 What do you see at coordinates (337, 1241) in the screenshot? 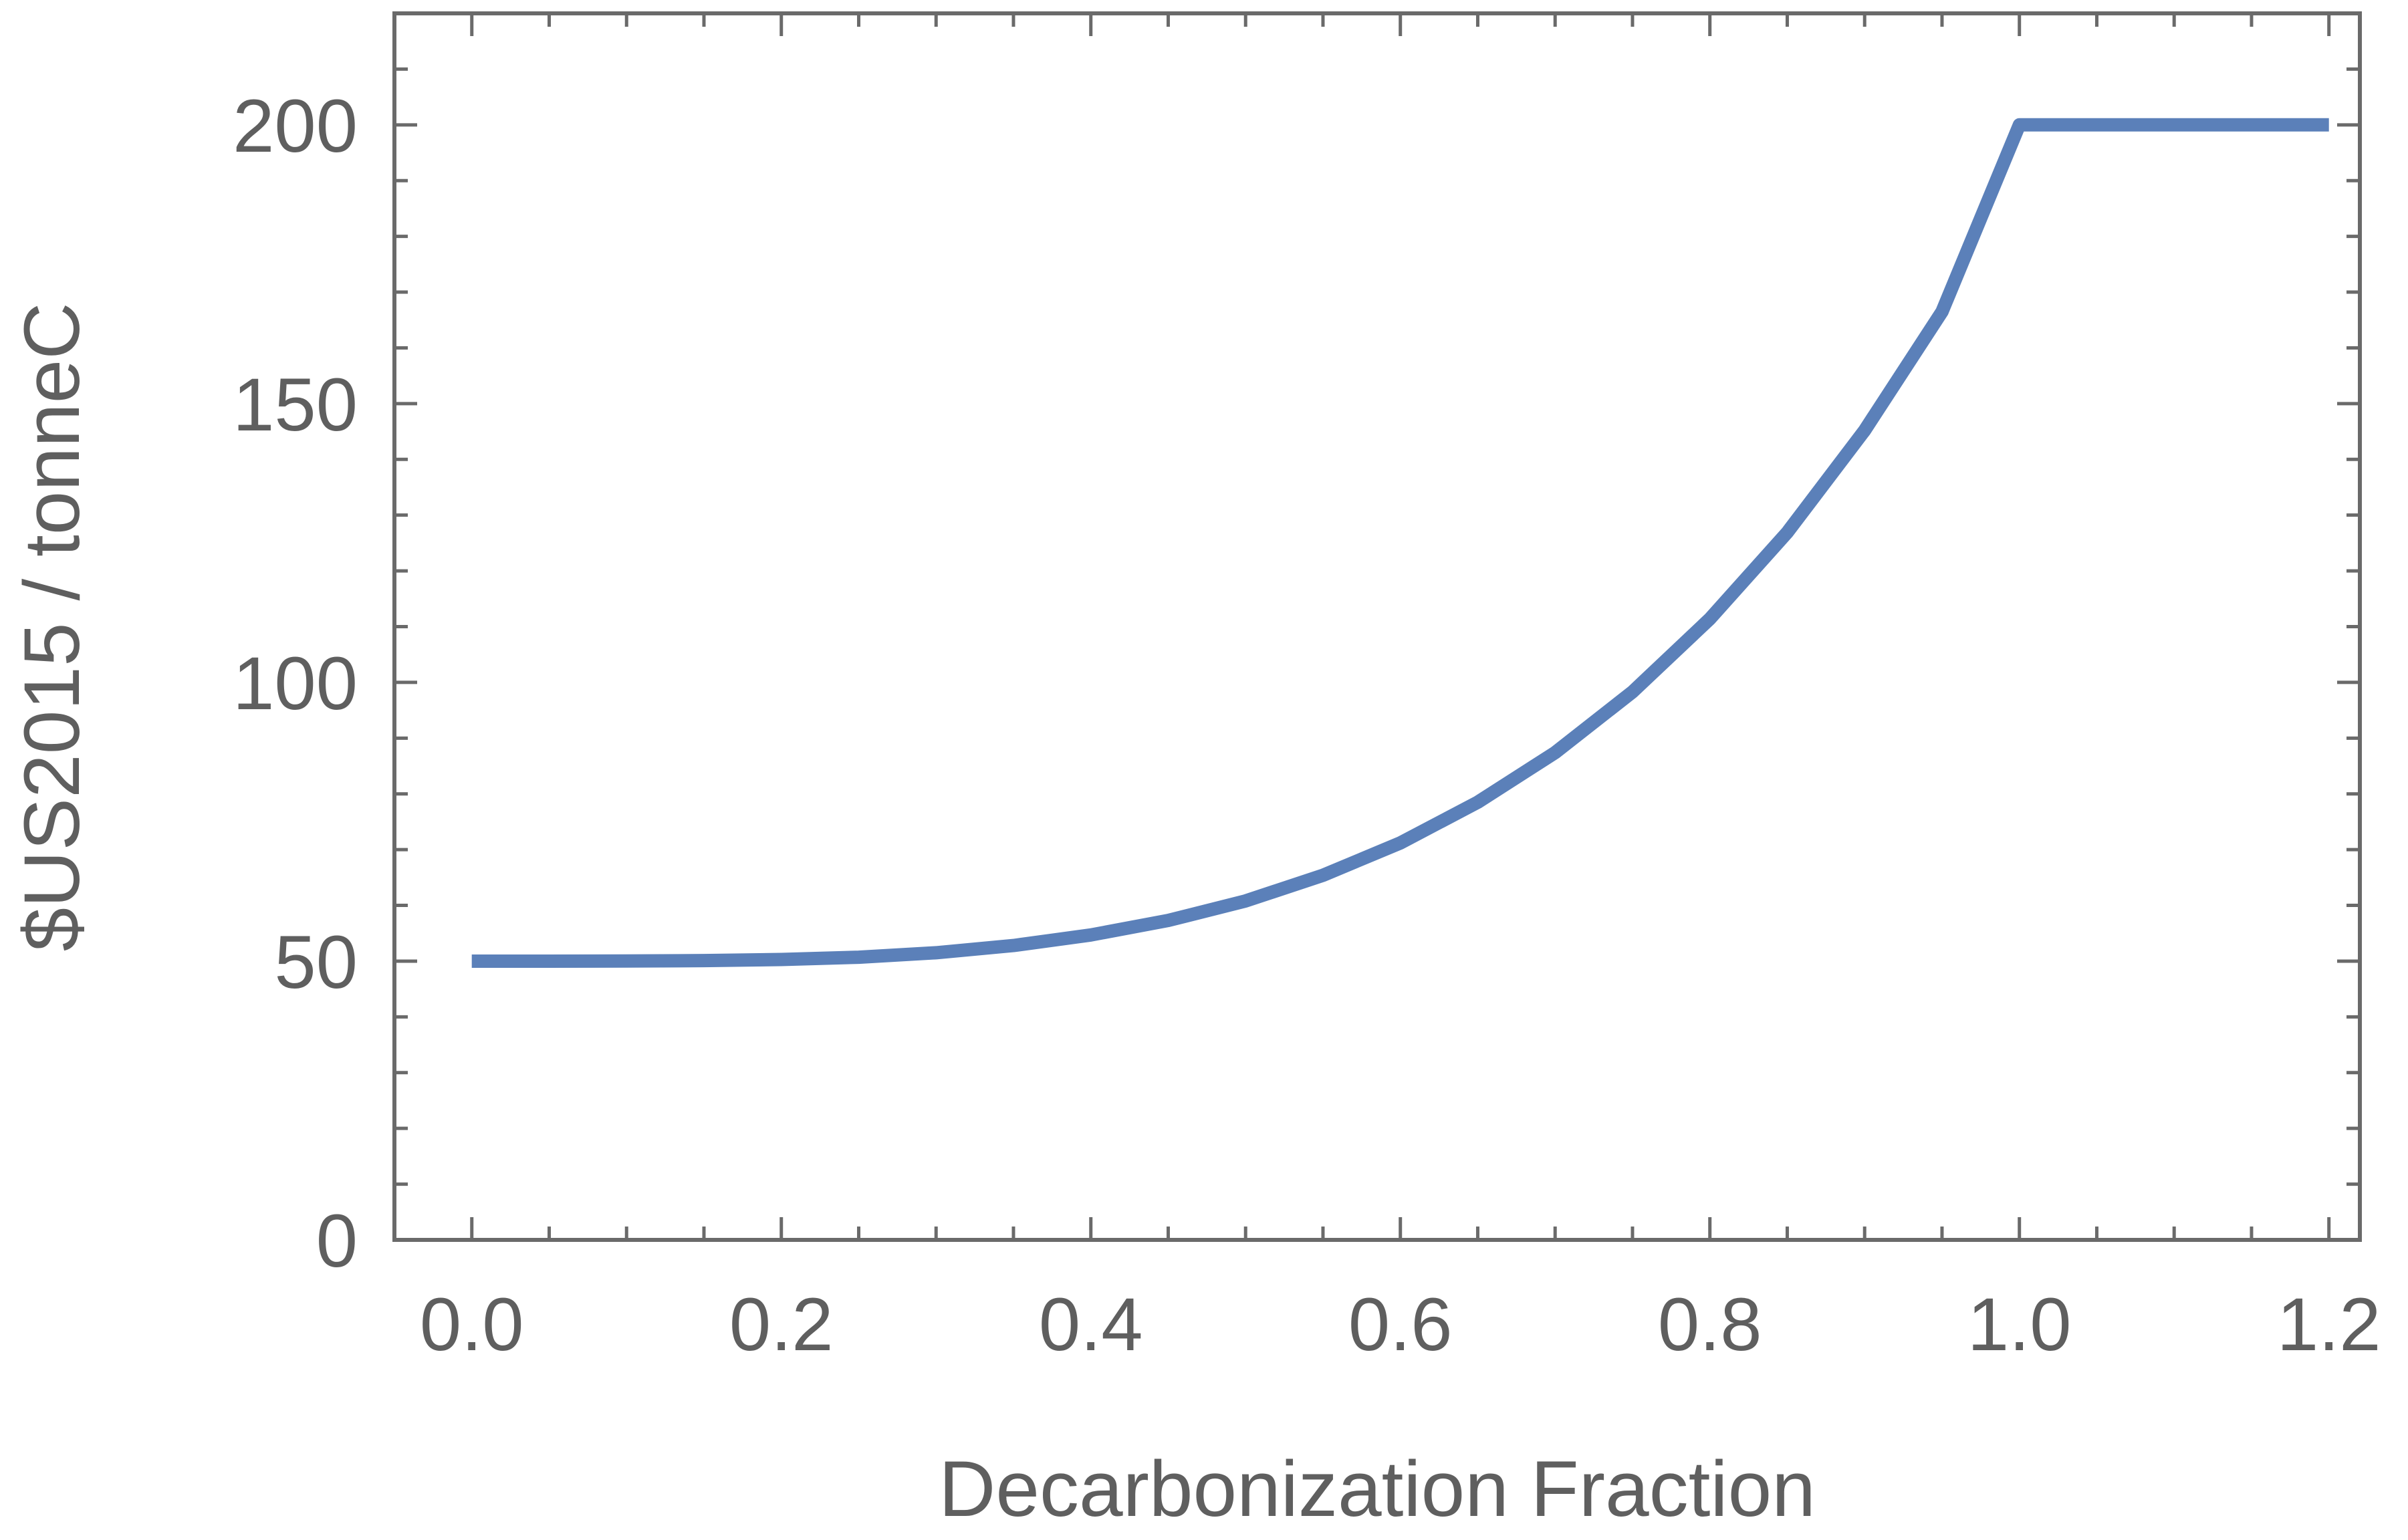
I see `y-tick-label: 0` at bounding box center [337, 1241].